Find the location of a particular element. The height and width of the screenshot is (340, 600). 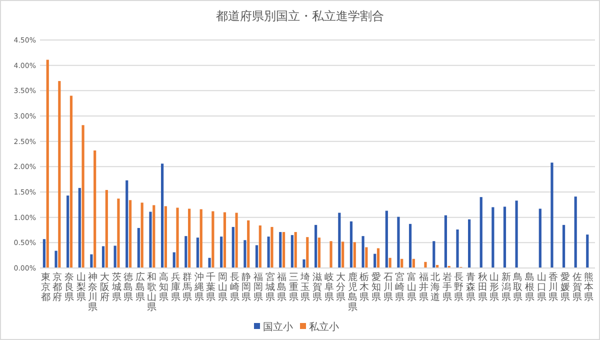

x-tick-label: 福井県 is located at coordinates (423, 287).